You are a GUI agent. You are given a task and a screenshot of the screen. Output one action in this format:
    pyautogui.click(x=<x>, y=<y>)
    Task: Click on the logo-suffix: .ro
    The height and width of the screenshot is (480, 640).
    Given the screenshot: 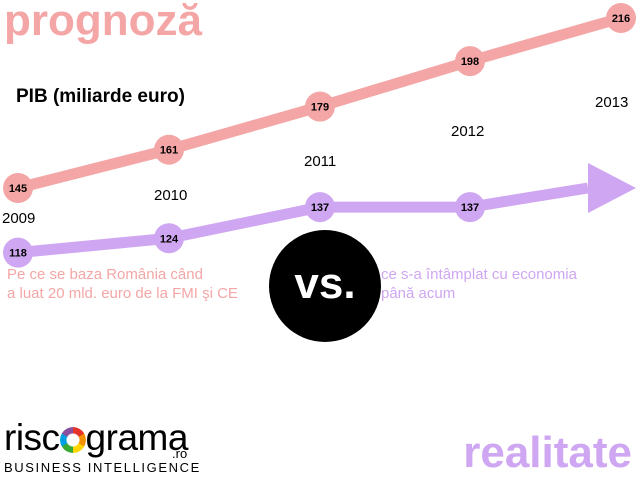 What is the action you would take?
    pyautogui.click(x=180, y=453)
    